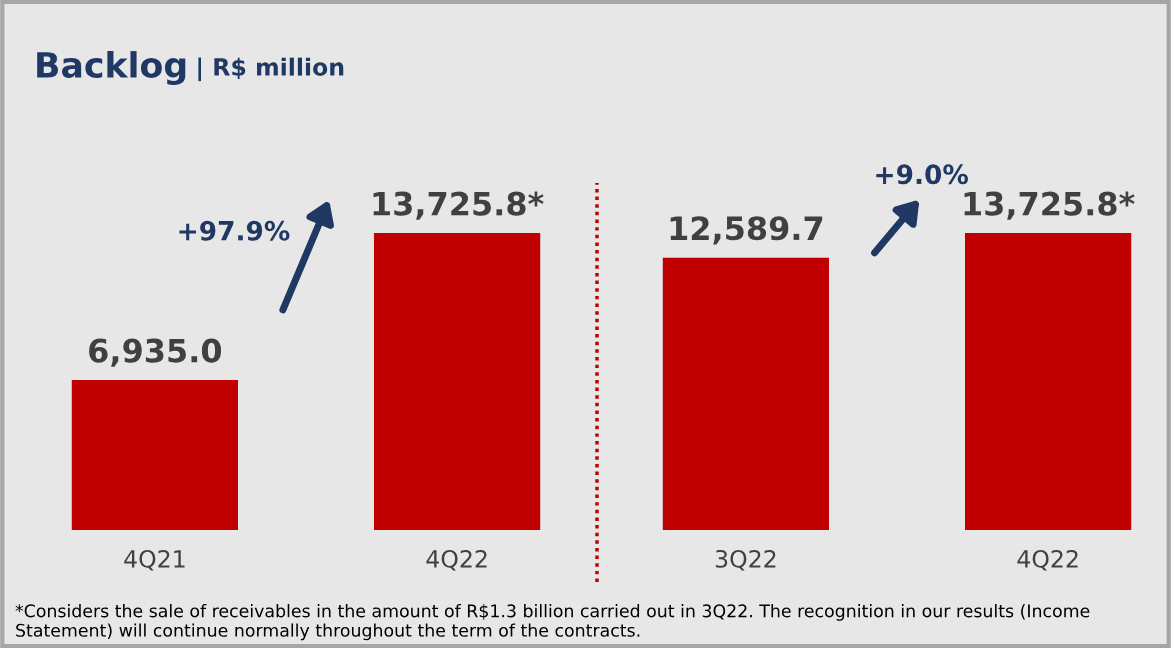 The image size is (1171, 648). What do you see at coordinates (154, 560) in the screenshot?
I see `x-tick-label: 4Q21` at bounding box center [154, 560].